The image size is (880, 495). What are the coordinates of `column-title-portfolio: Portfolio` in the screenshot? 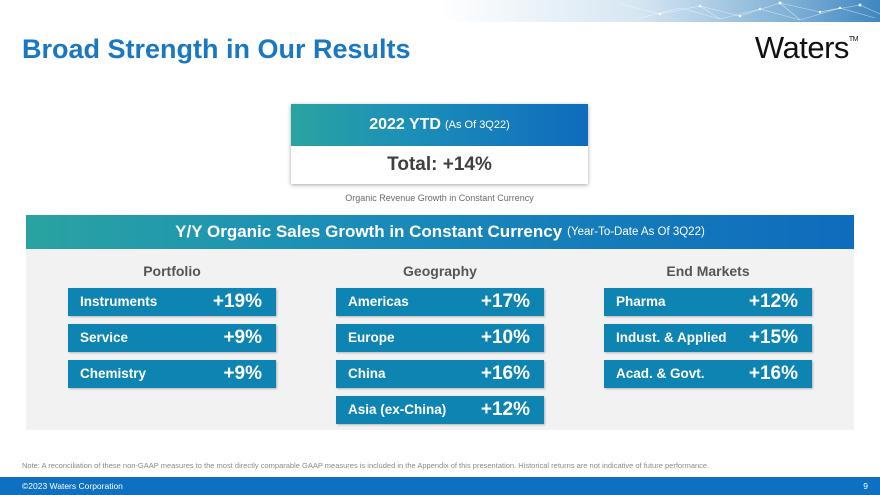 It's located at (172, 271).